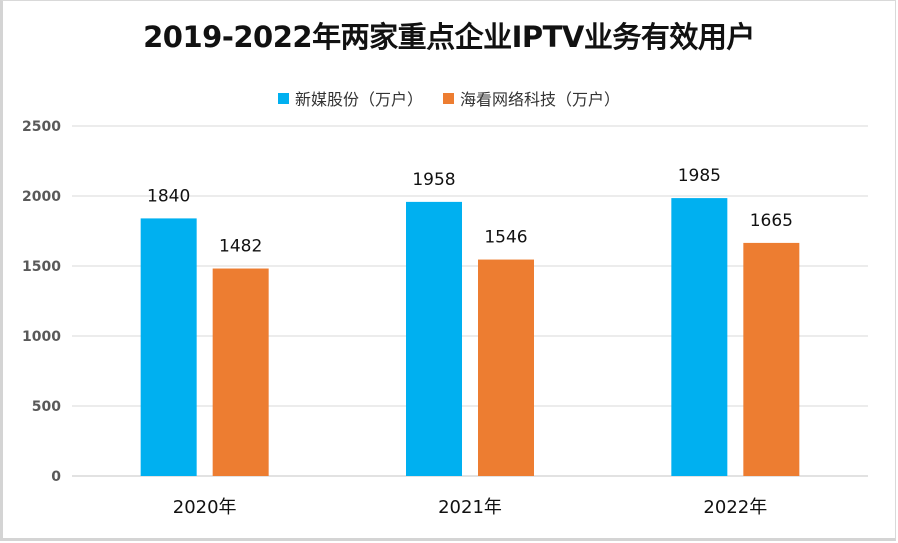 Image resolution: width=898 pixels, height=543 pixels. What do you see at coordinates (449, 37) in the screenshot?
I see `chart-title: 2019-2022年两家重点企业IPTV业务有效用户` at bounding box center [449, 37].